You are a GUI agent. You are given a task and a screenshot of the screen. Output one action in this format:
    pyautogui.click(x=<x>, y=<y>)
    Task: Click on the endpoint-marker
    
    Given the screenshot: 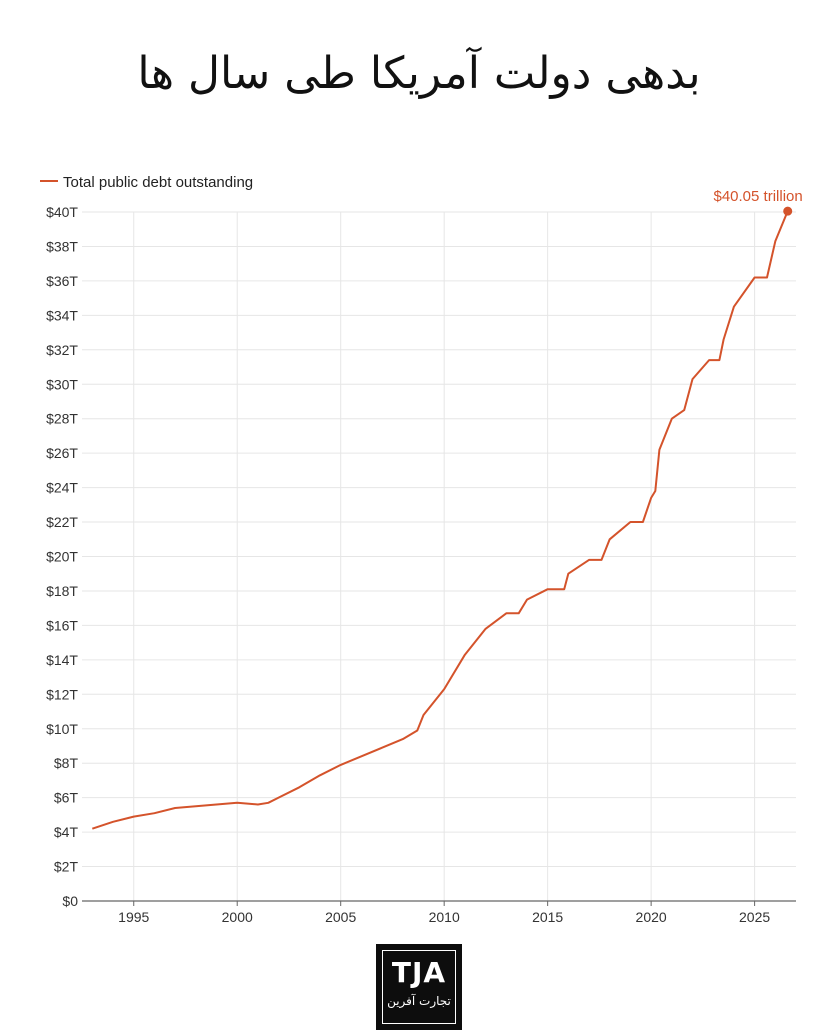 What is the action you would take?
    pyautogui.click(x=788, y=211)
    